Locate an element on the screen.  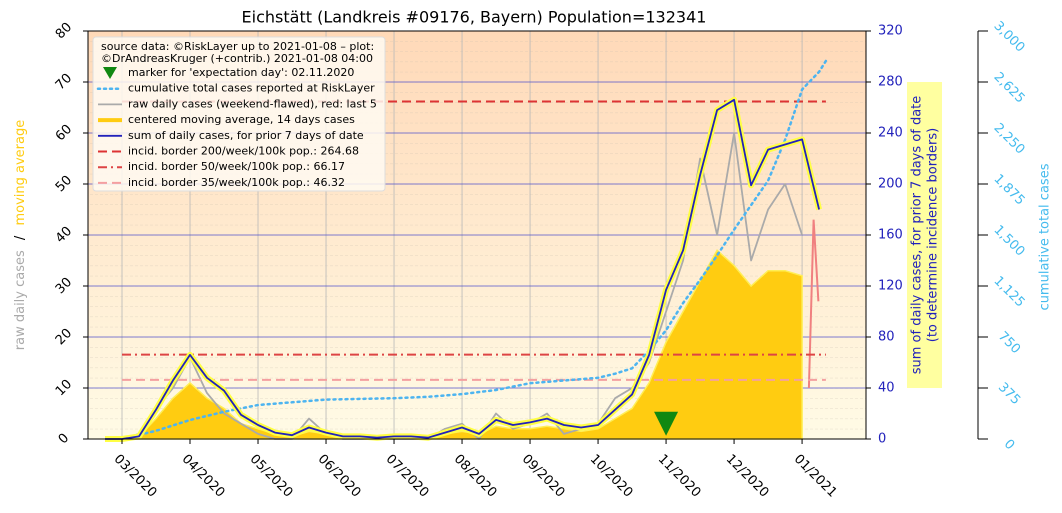
legend-label: incid. border 35/week/100k pop.: 46.32 is located at coordinates (236, 182).